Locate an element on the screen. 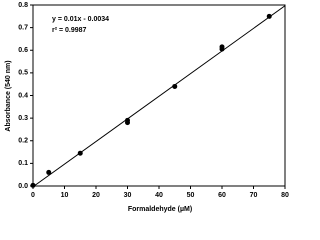 Image resolution: width=320 pixels, height=240 pixels. y-tick-label: 0.5 is located at coordinates (23, 73).